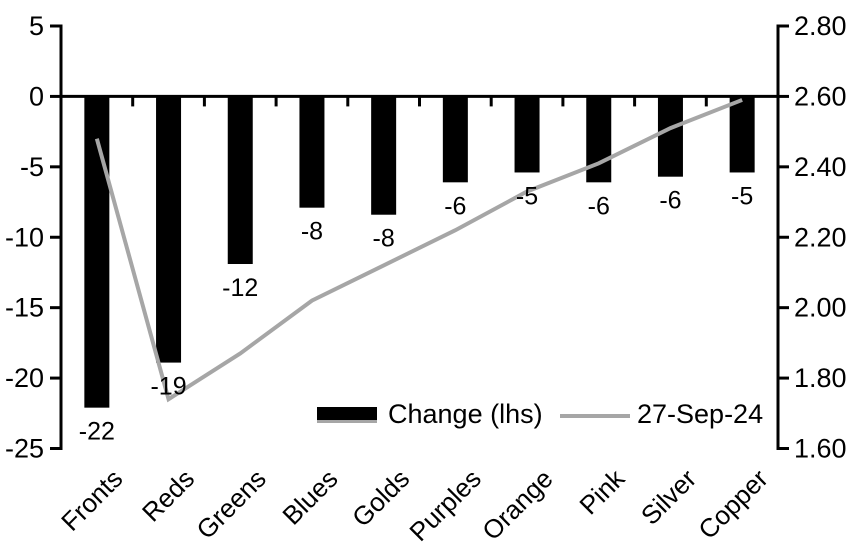 The height and width of the screenshot is (550, 852). What do you see at coordinates (24, 308) in the screenshot?
I see `left-axis-tick-label: -15` at bounding box center [24, 308].